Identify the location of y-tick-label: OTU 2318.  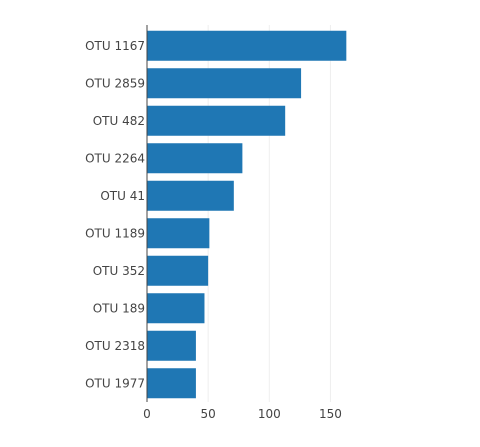
(115, 346).